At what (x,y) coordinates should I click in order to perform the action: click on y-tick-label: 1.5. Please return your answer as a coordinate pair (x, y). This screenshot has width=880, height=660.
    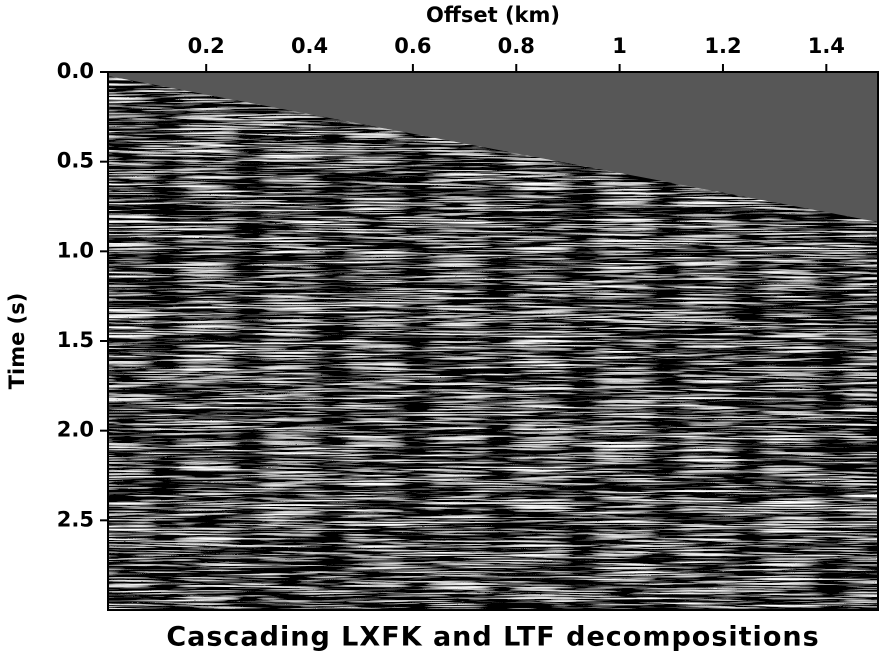
    Looking at the image, I should click on (75, 340).